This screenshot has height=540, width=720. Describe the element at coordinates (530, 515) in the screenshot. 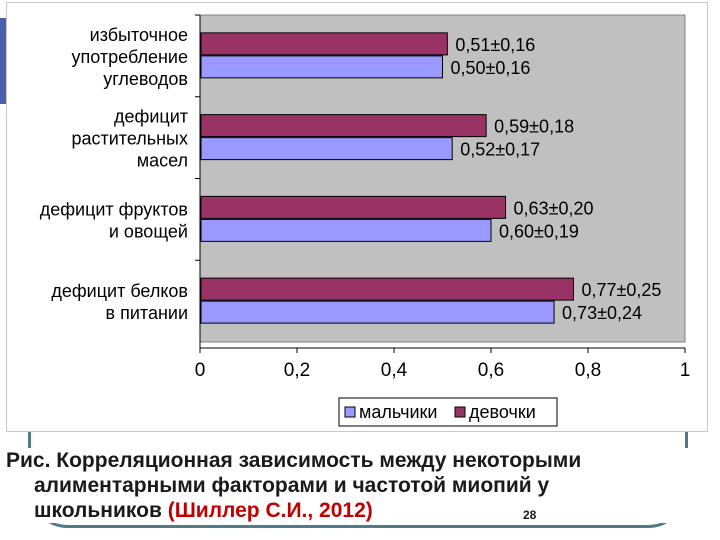

I see `page-number: 28` at that location.